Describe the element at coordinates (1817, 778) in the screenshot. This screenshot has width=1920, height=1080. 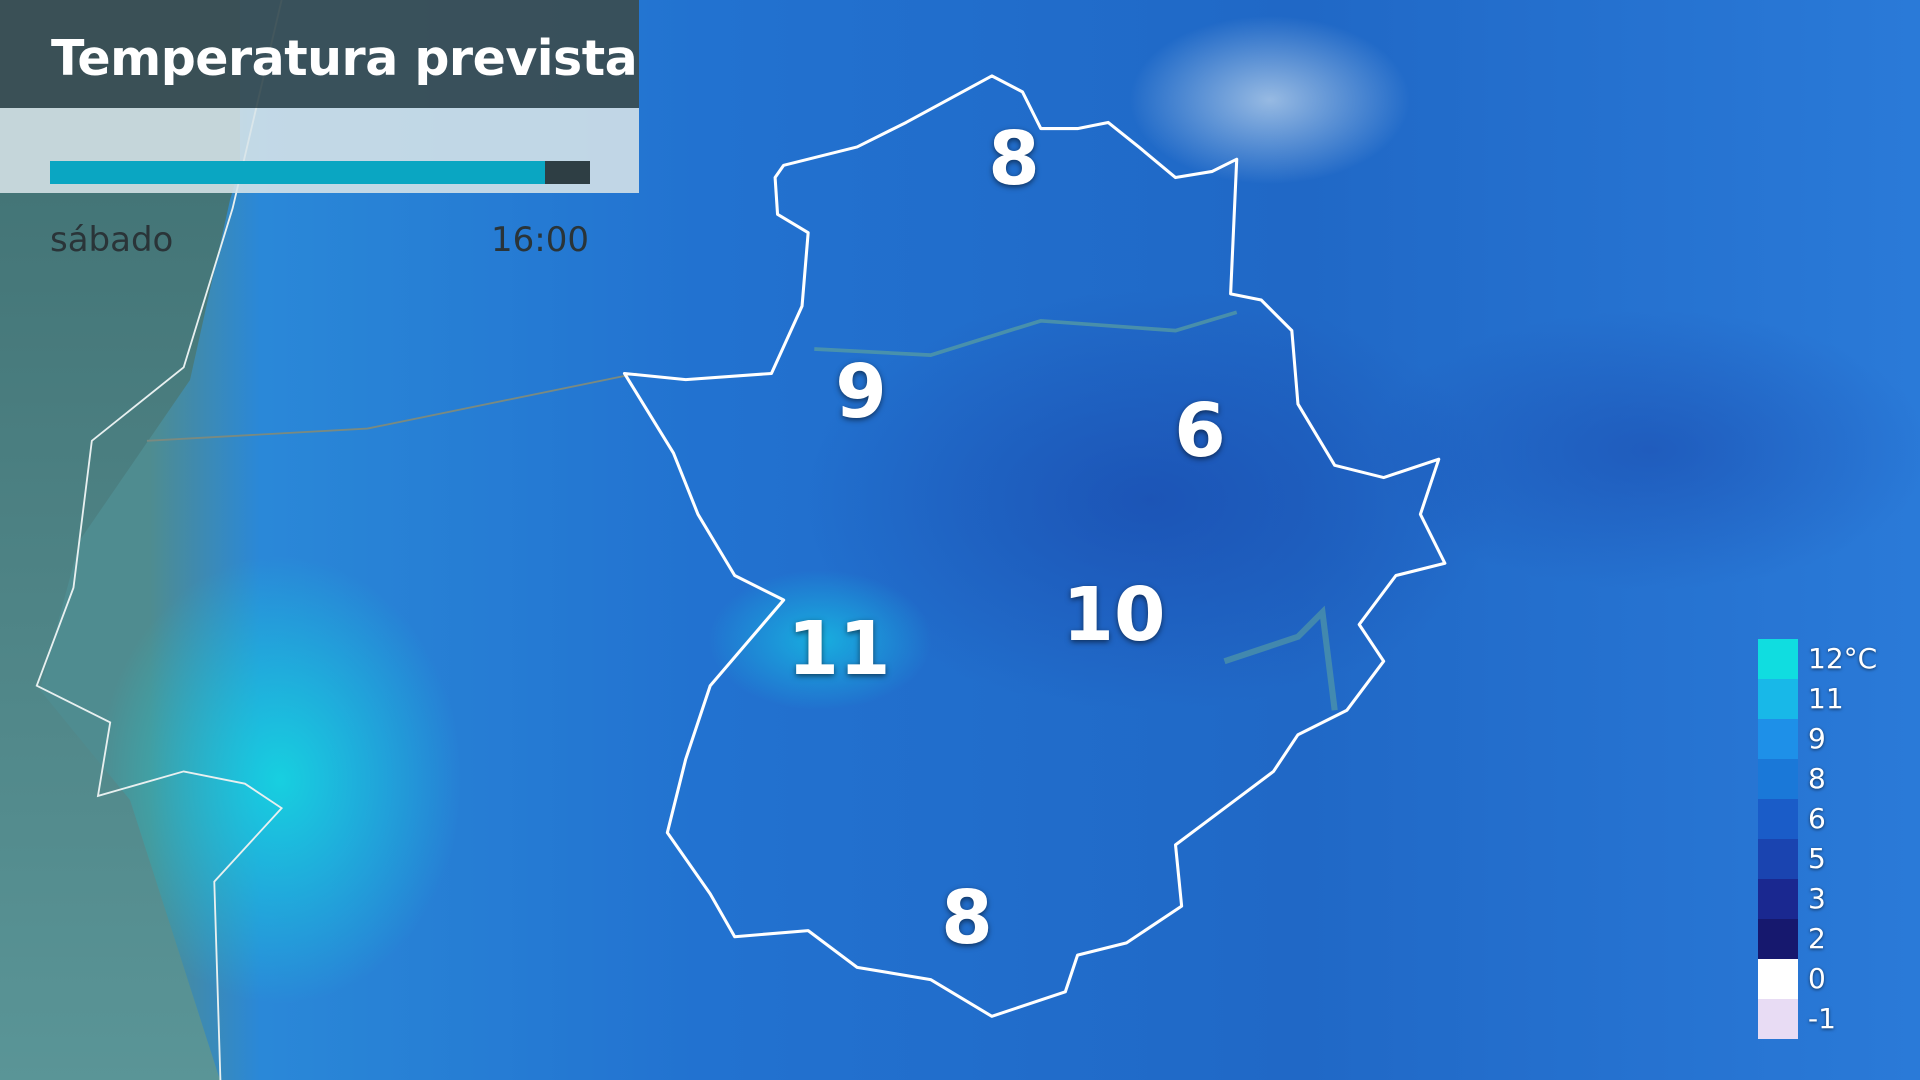
I see `legend-label: 8` at that location.